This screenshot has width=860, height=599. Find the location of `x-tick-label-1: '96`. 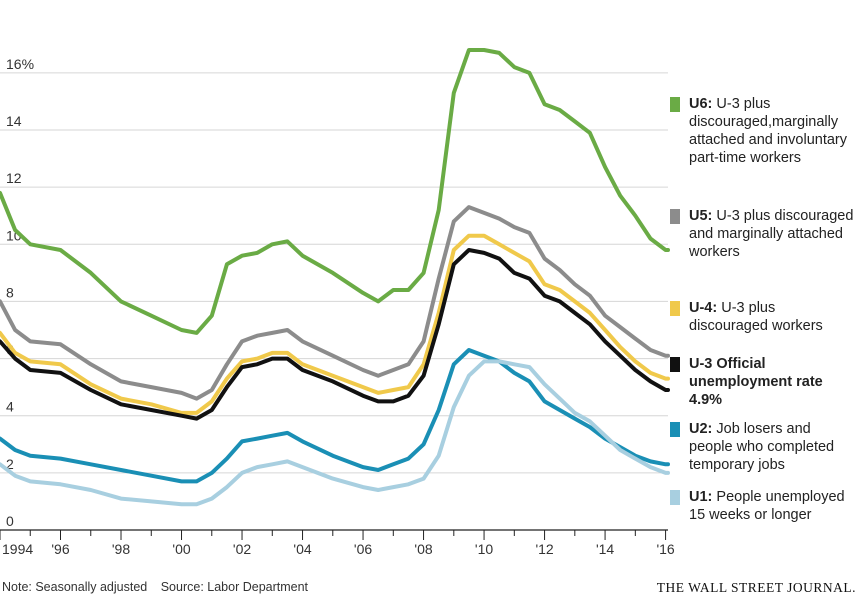

x-tick-label-1: '96 is located at coordinates (60, 549).